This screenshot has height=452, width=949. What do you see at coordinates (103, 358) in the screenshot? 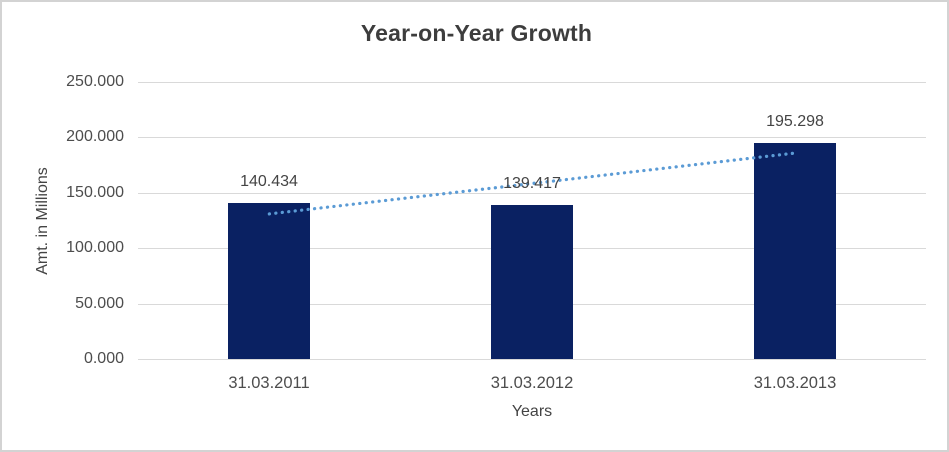
I see `y-tick-label: 0.000` at bounding box center [103, 358].